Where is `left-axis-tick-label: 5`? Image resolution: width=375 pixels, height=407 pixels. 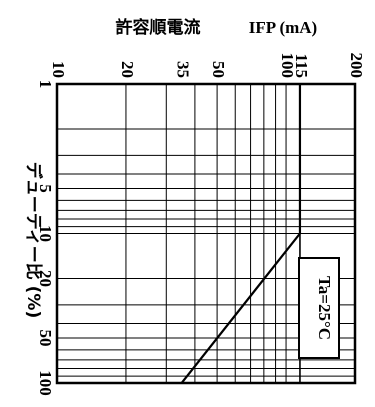
left-axis-tick-label: 5 is located at coordinates (45, 188).